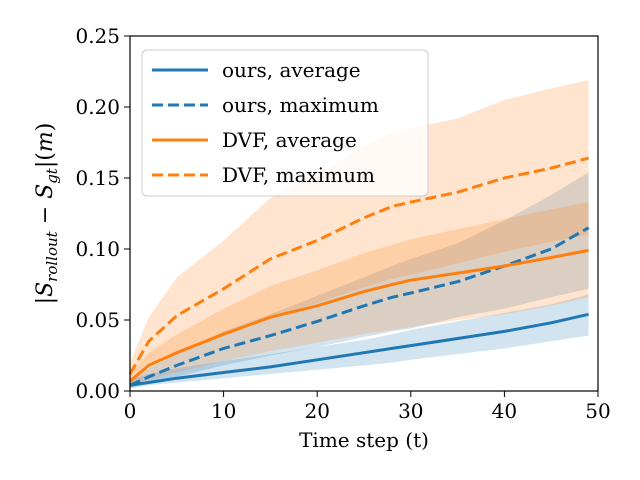 This screenshot has height=480, width=640. What do you see at coordinates (97, 178) in the screenshot?
I see `y-tick-label: 0.15` at bounding box center [97, 178].